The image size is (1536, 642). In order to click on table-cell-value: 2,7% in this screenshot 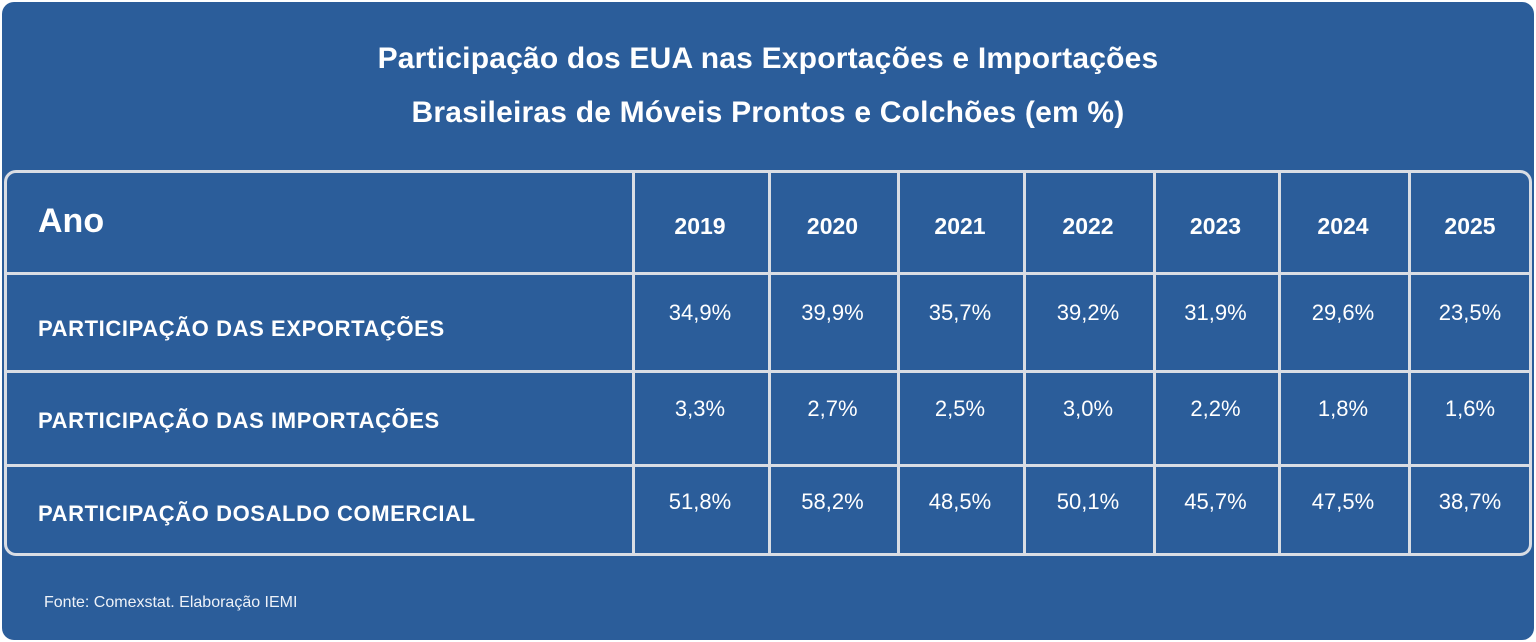, I will do `click(832, 408)`.